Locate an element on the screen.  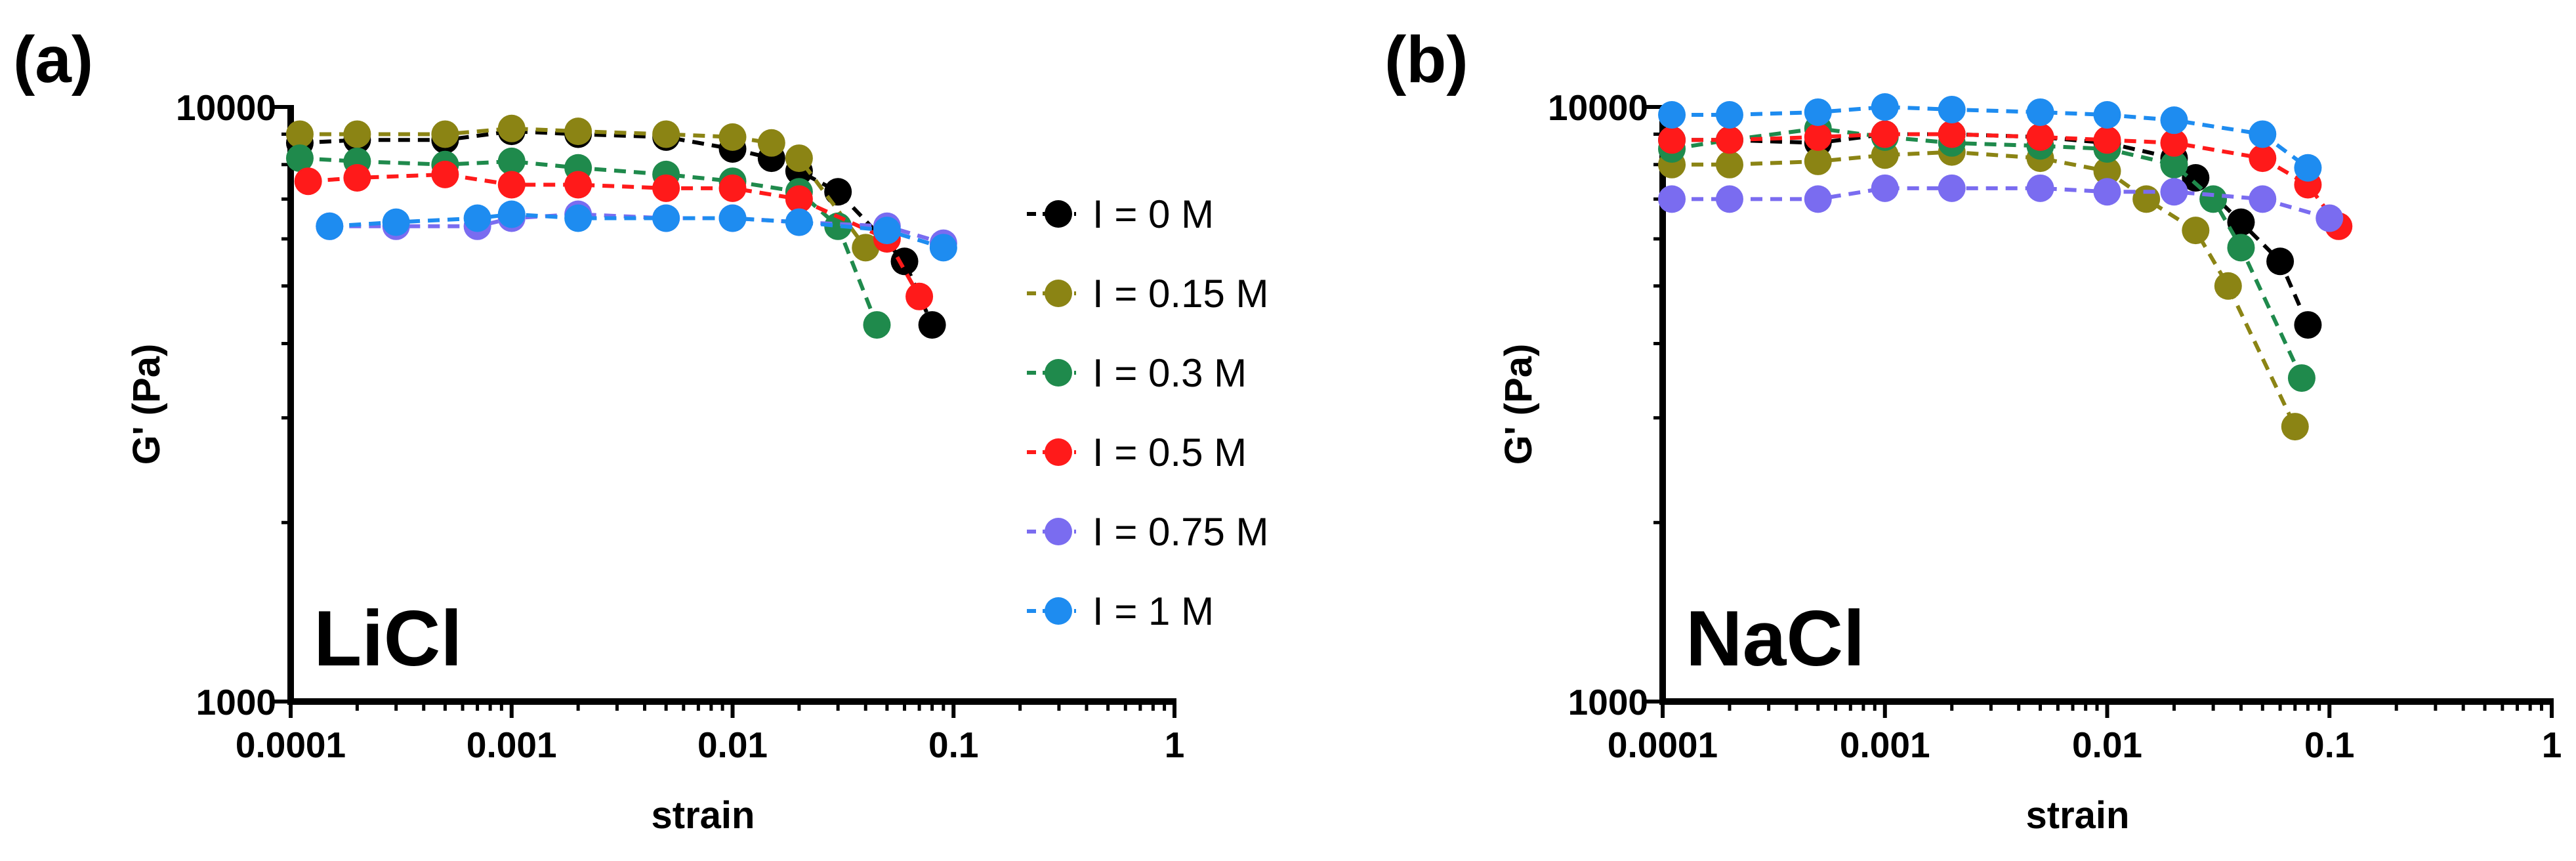
legend-label: I = 0 M is located at coordinates (1153, 214).